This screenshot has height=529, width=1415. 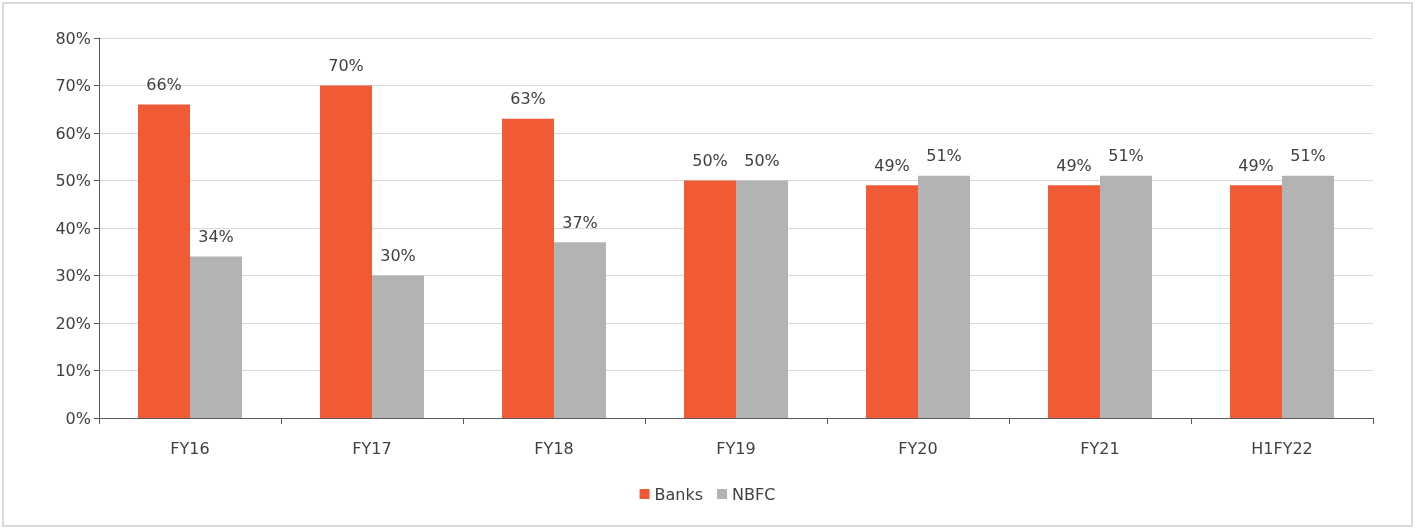 What do you see at coordinates (78, 418) in the screenshot?
I see `y-tick-label: 0%` at bounding box center [78, 418].